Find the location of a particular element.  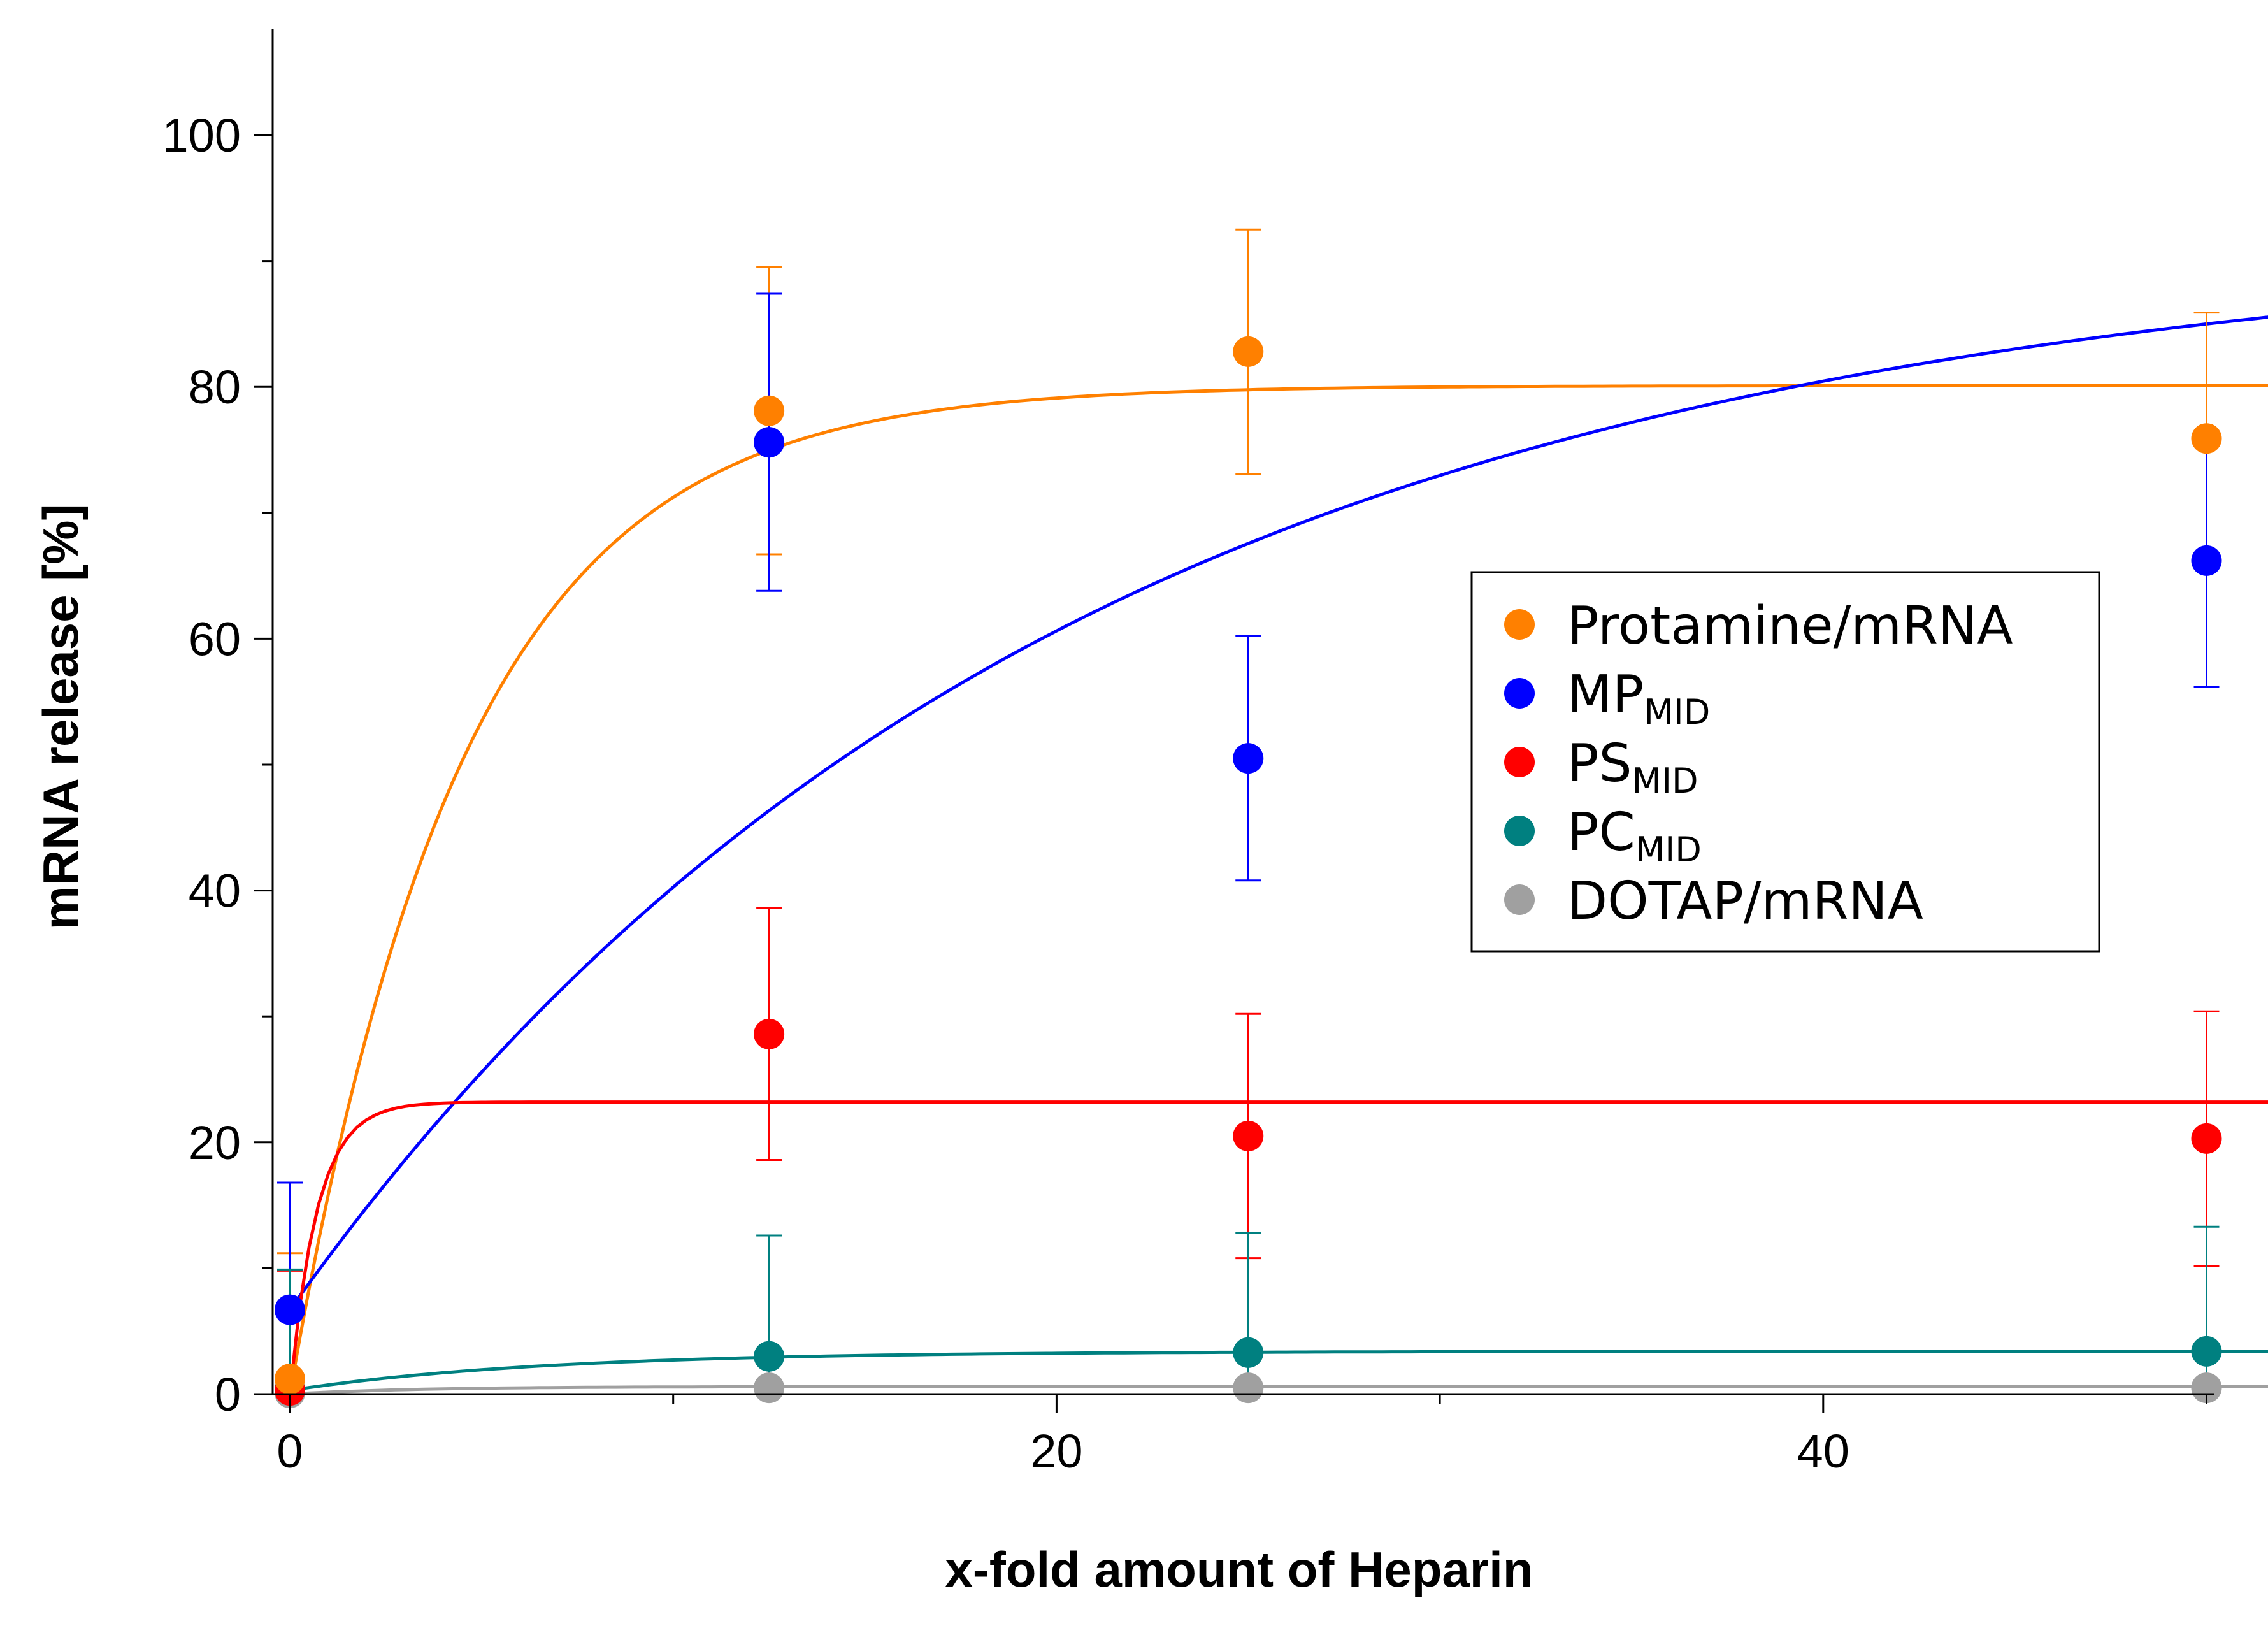

legend-box is located at coordinates (1785, 762).